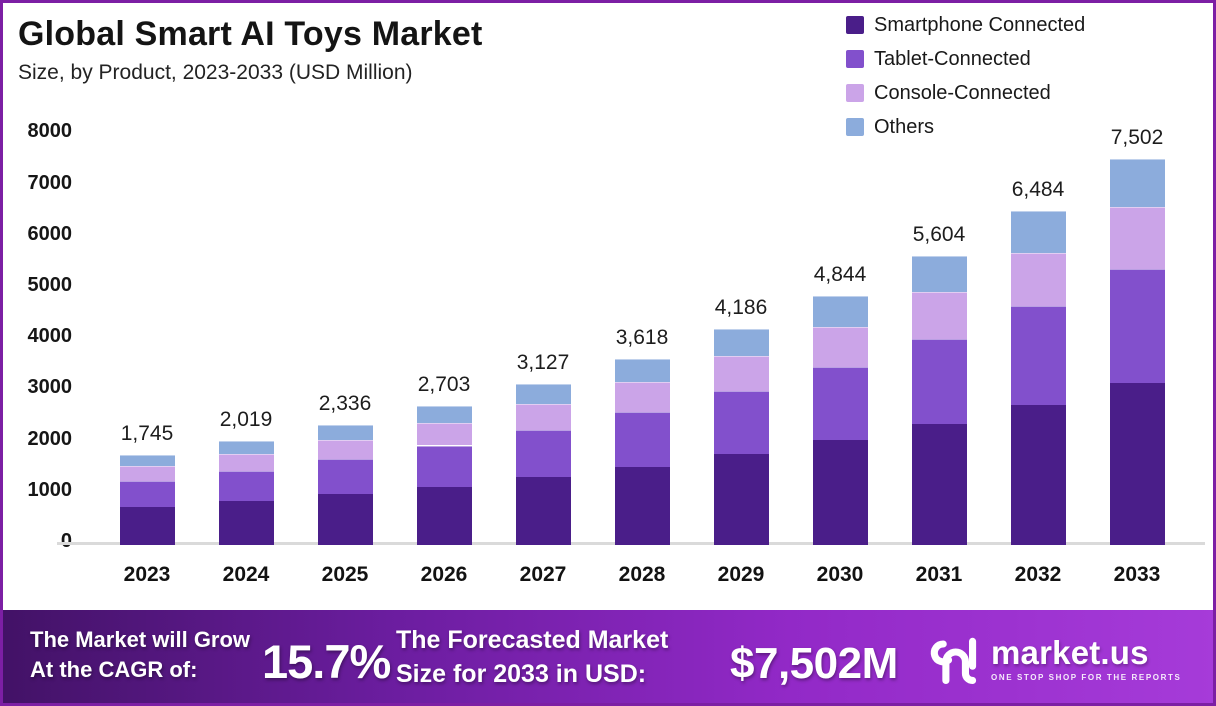 The width and height of the screenshot is (1216, 706). Describe the element at coordinates (50, 387) in the screenshot. I see `y-axis-tick-label: 3000` at that location.